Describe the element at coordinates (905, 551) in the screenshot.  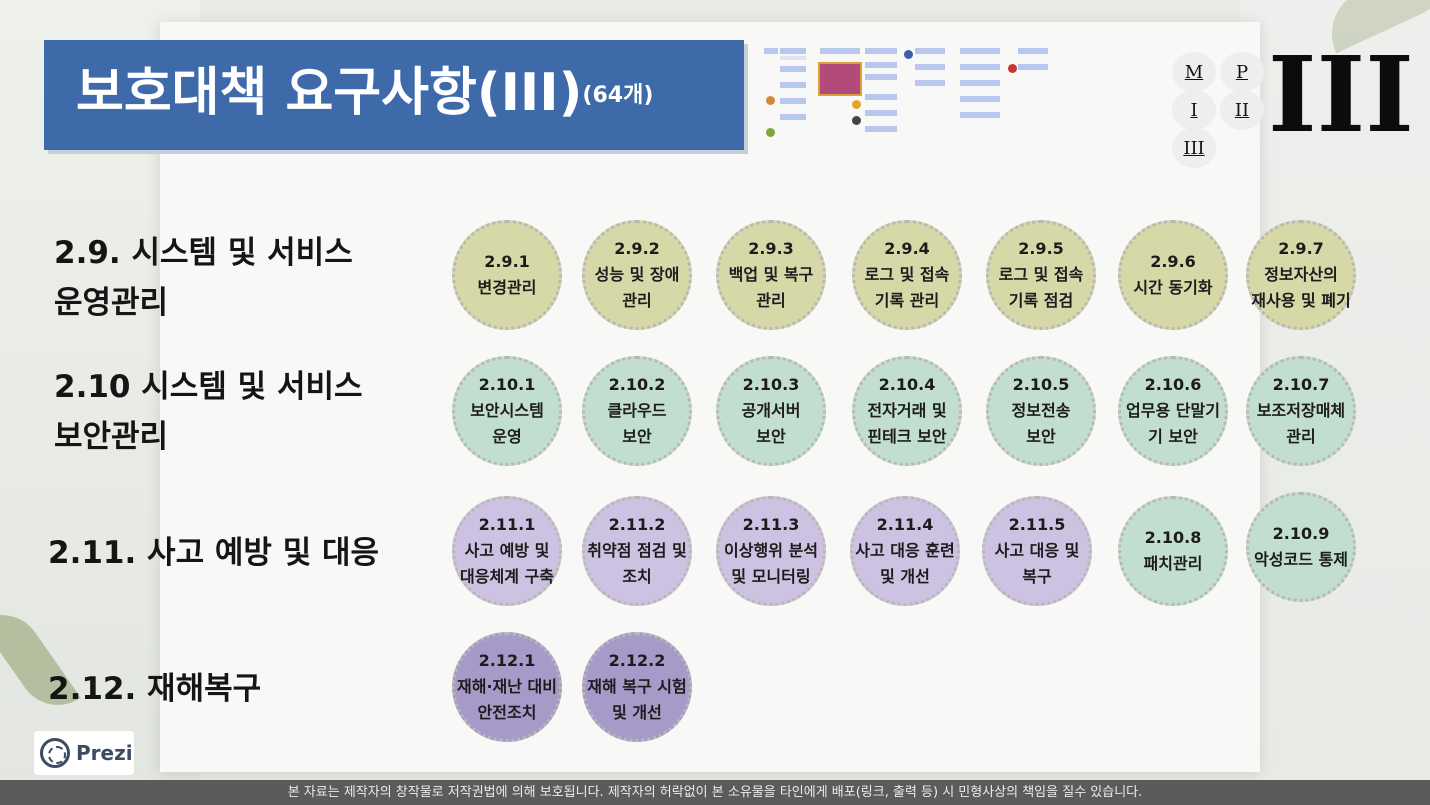
I see `item-2-11-4: 2.11.4 사고 대응 훈련 및 개선` at that location.